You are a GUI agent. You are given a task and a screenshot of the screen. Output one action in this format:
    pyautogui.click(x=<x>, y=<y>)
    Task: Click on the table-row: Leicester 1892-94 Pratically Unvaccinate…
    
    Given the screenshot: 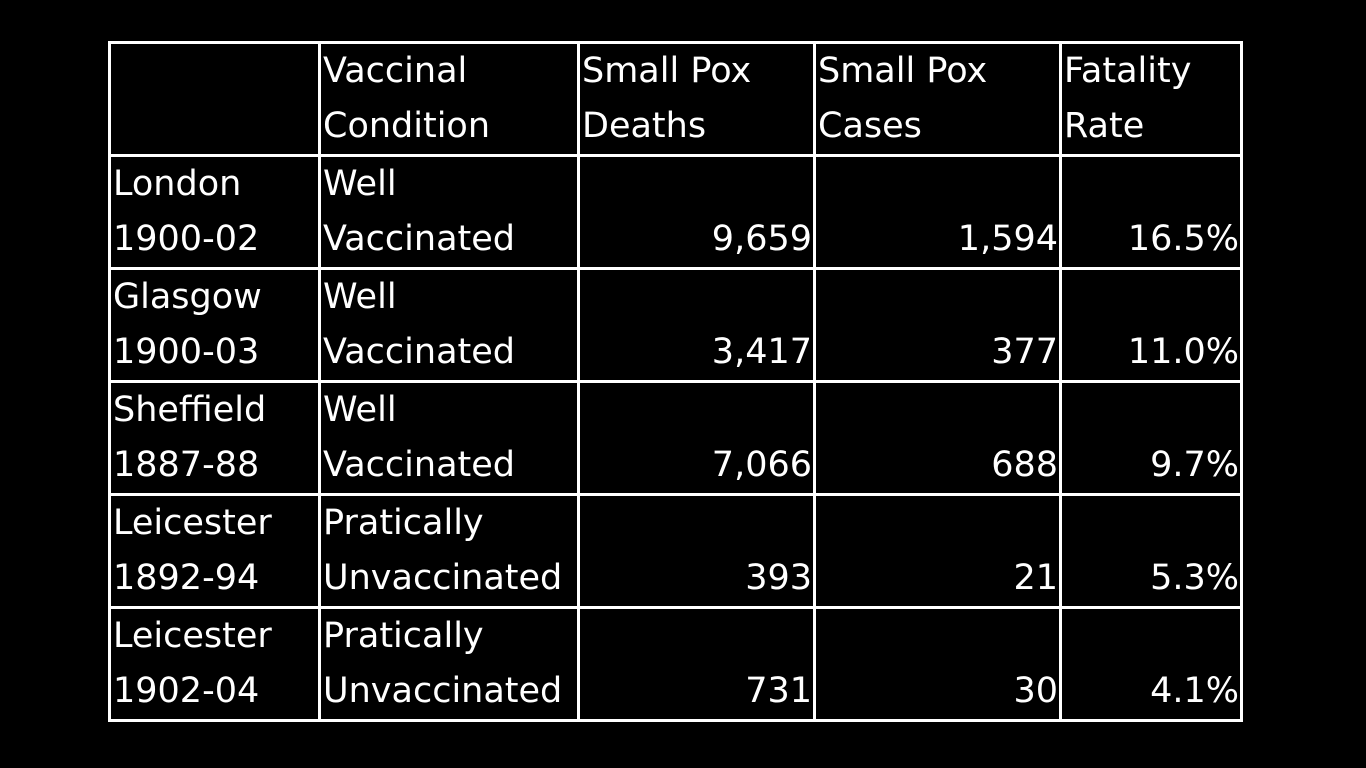 What is the action you would take?
    pyautogui.click(x=675, y=551)
    